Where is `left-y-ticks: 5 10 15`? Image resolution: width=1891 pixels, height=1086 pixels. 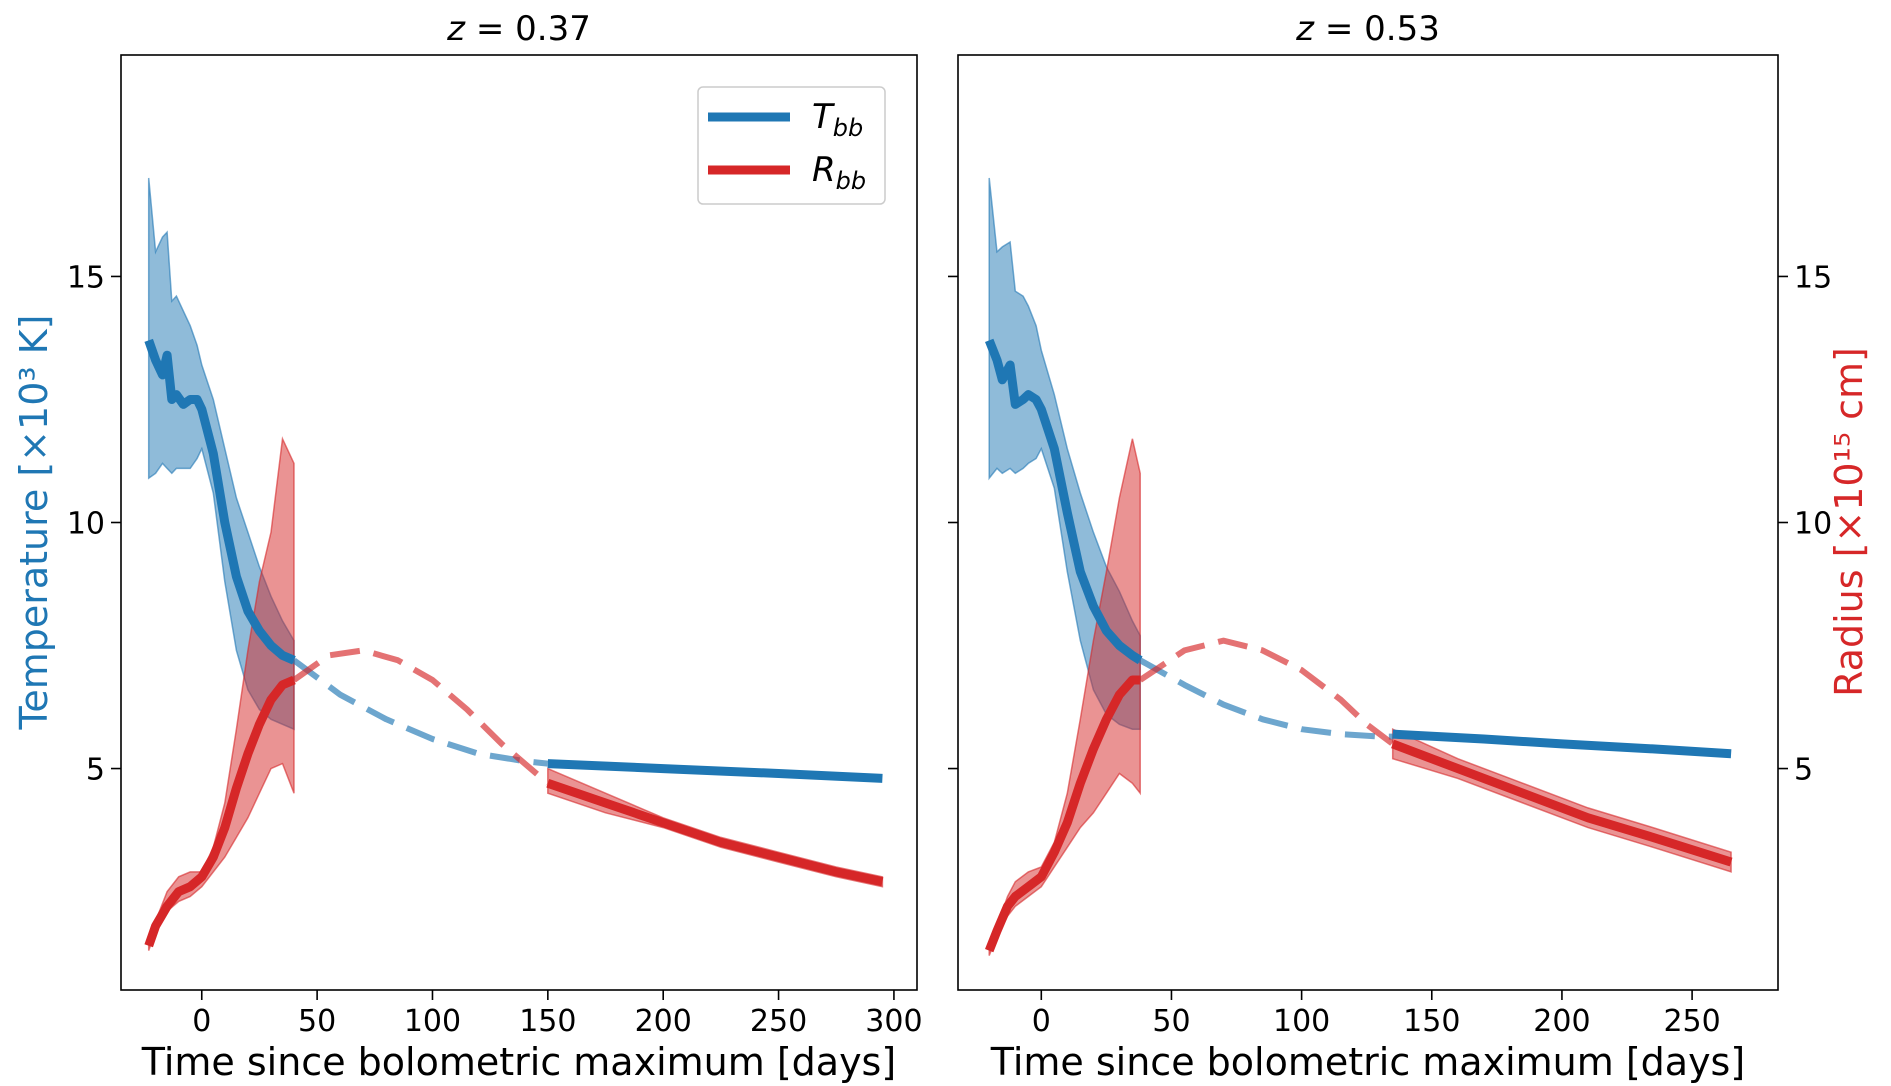
left-y-ticks: 5 10 15 is located at coordinates (94, 524).